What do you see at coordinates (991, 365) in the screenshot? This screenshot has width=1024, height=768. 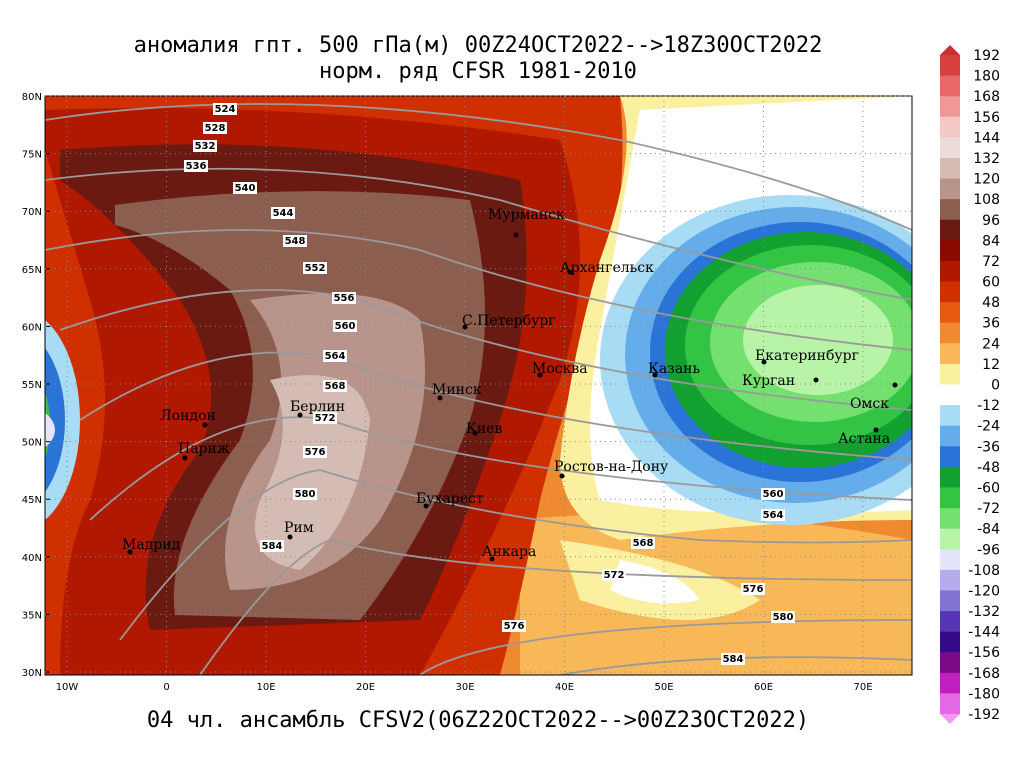 I see `colorbar-label: 12` at bounding box center [991, 365].